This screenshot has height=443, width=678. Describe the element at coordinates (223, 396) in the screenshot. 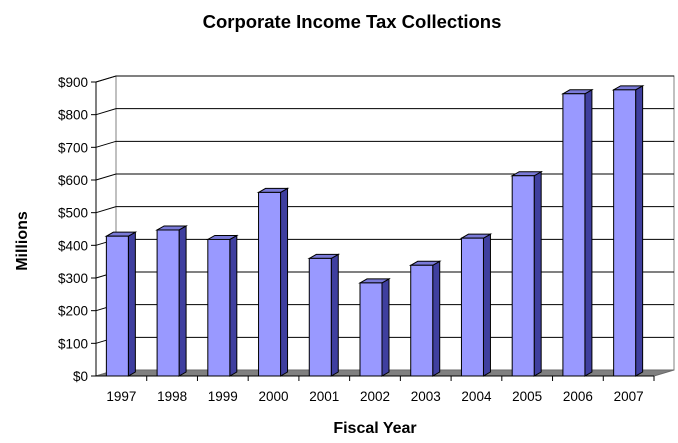

I see `x-tick-label: 1999` at that location.